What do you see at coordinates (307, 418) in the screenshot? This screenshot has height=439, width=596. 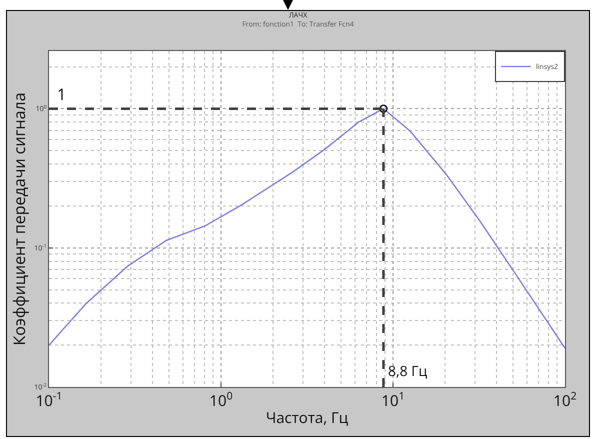 I see `x-axis-title: Частота, Гц` at bounding box center [307, 418].